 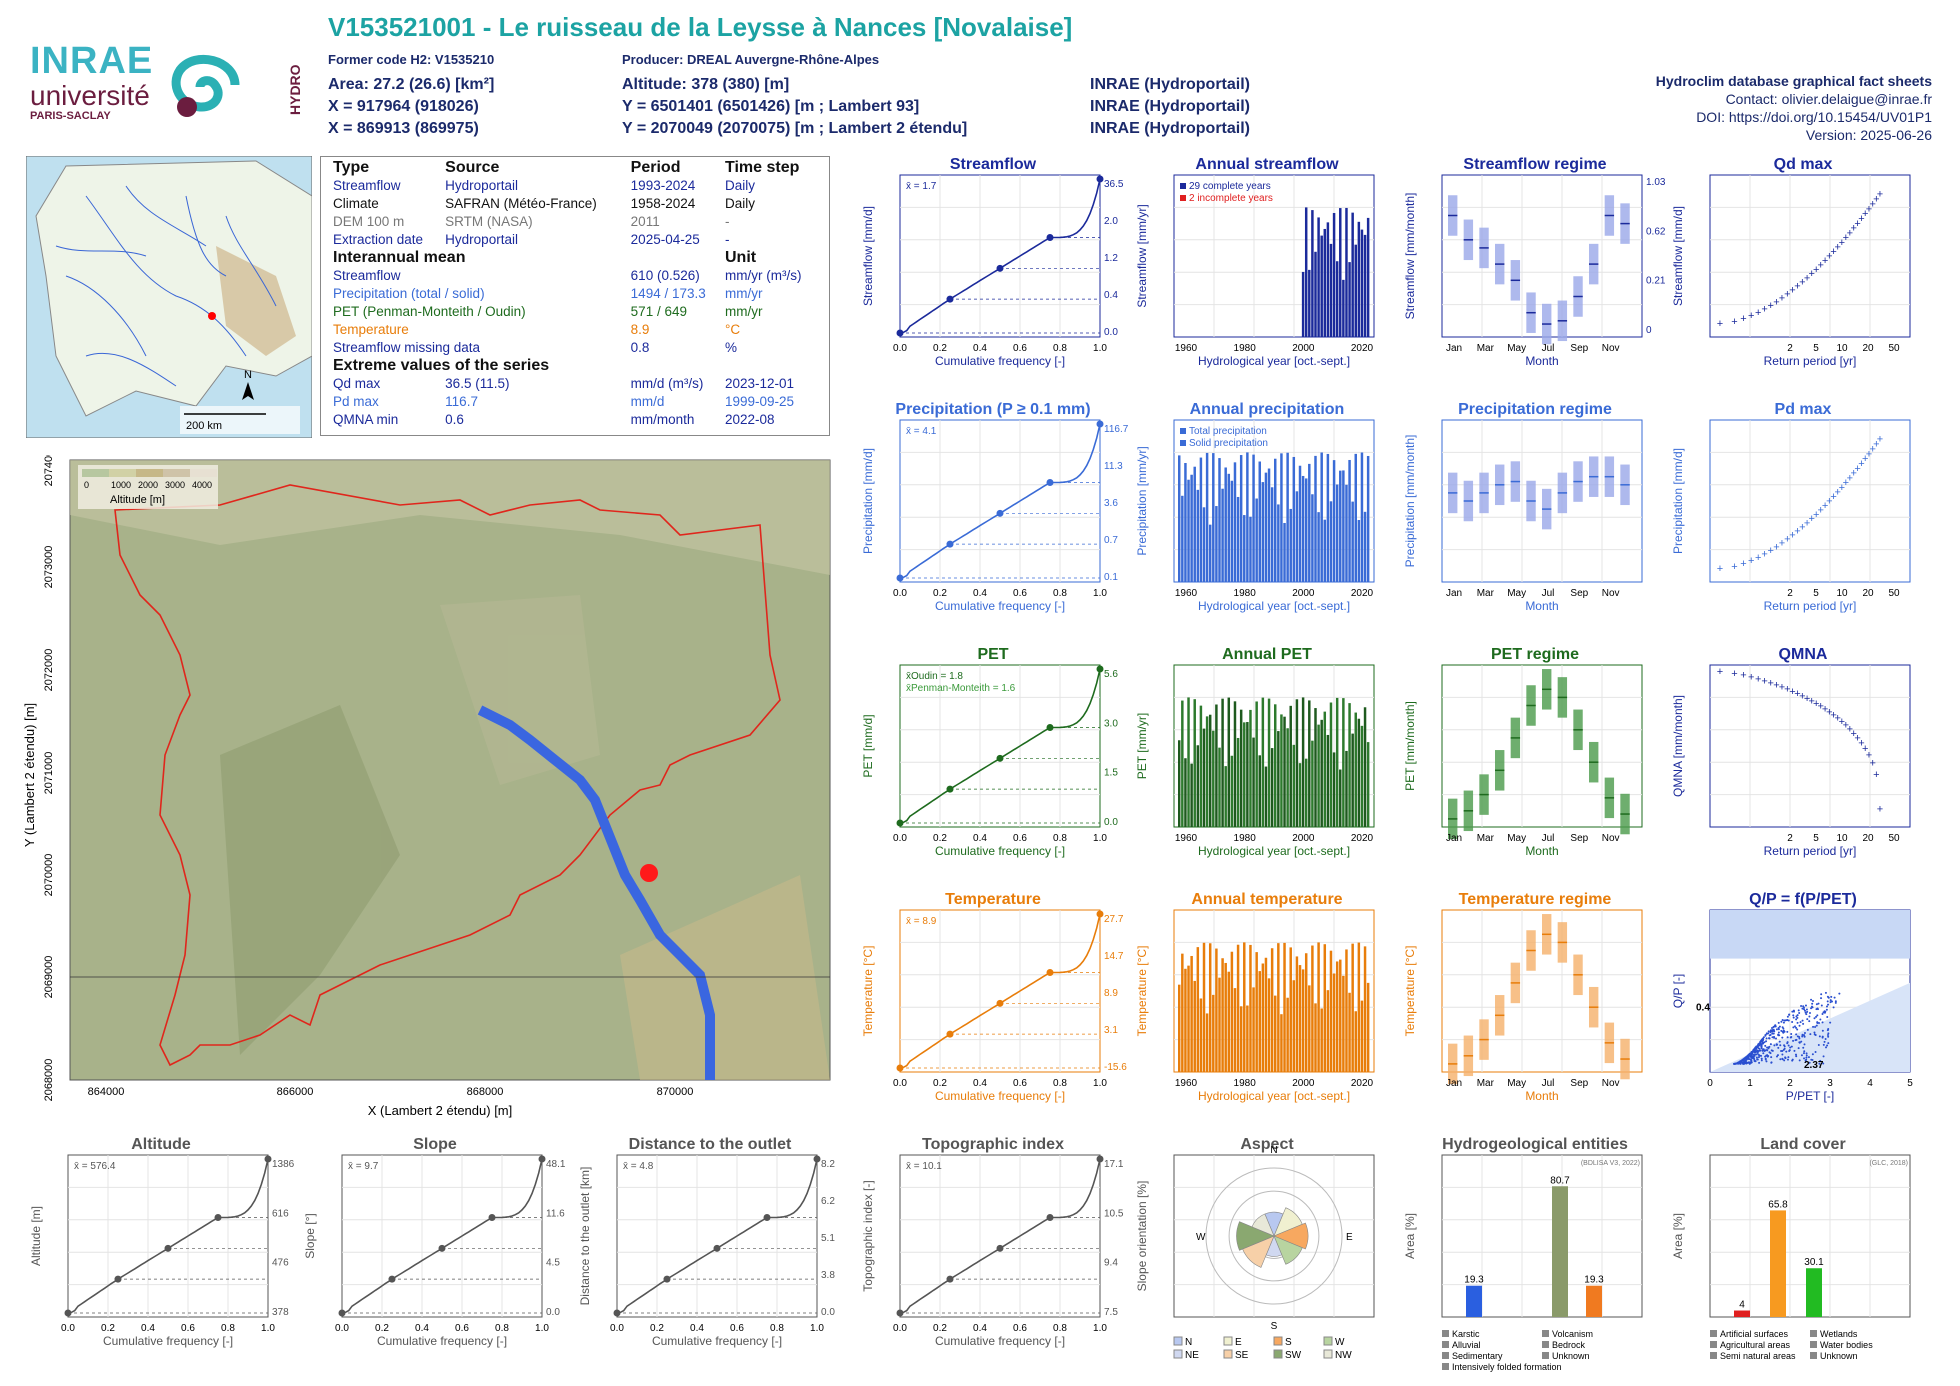 I want to click on basin-outline, so click(x=447, y=775).